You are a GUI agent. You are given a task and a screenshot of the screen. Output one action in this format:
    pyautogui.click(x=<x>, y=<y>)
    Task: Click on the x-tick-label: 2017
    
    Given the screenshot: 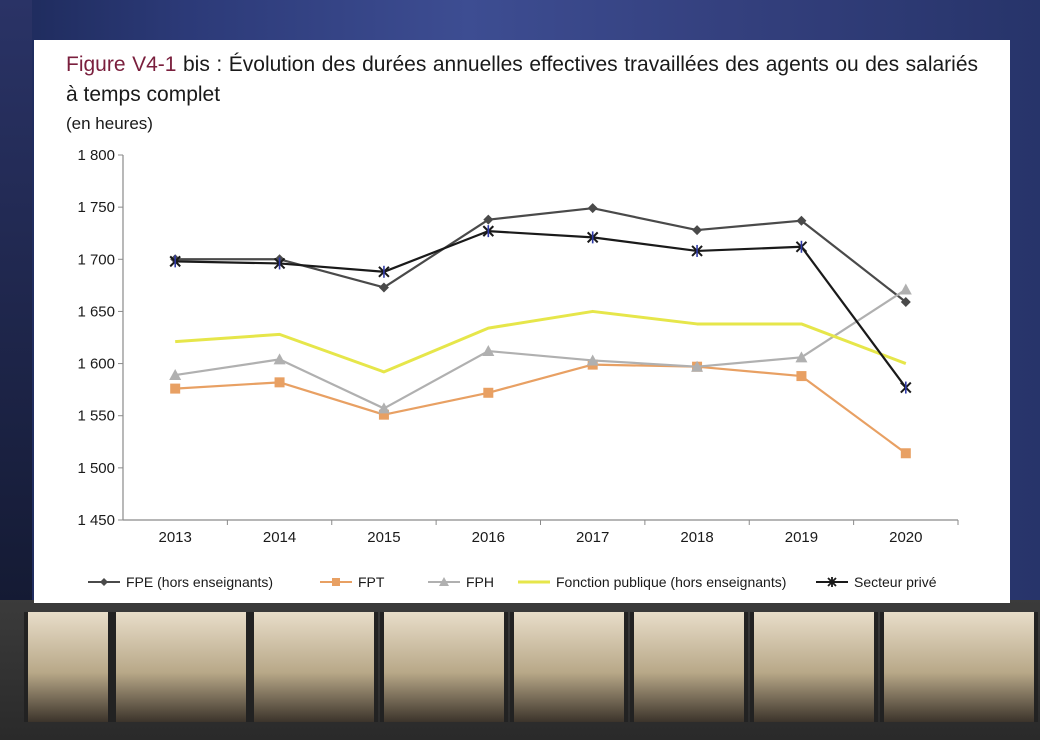 What is the action you would take?
    pyautogui.click(x=592, y=537)
    